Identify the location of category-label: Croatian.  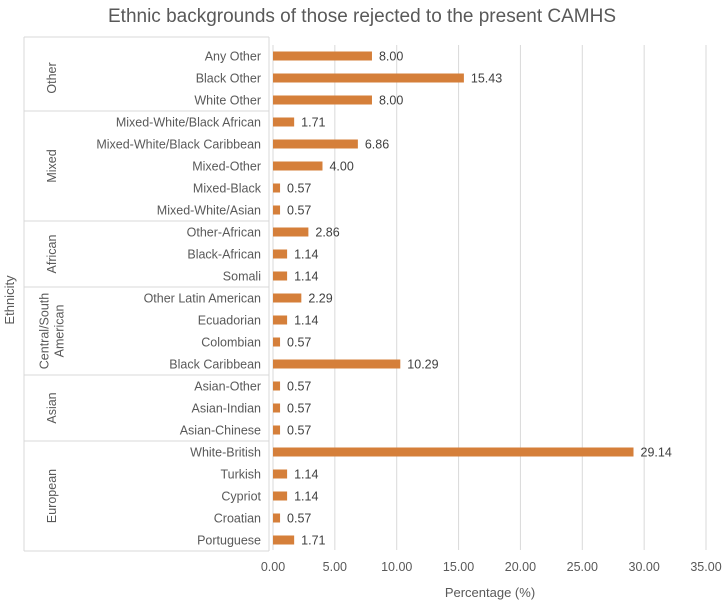
(237, 519).